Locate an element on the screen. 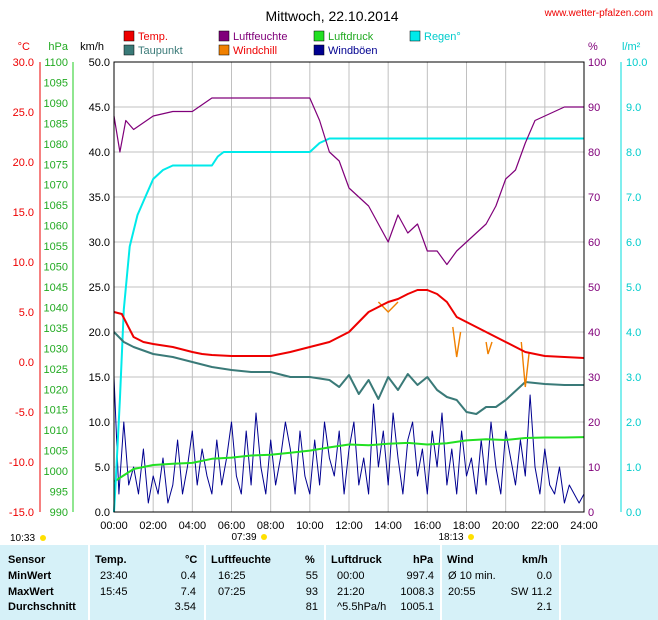  sun-markers: 10:33 07:39 18:13 is located at coordinates (242, 538).